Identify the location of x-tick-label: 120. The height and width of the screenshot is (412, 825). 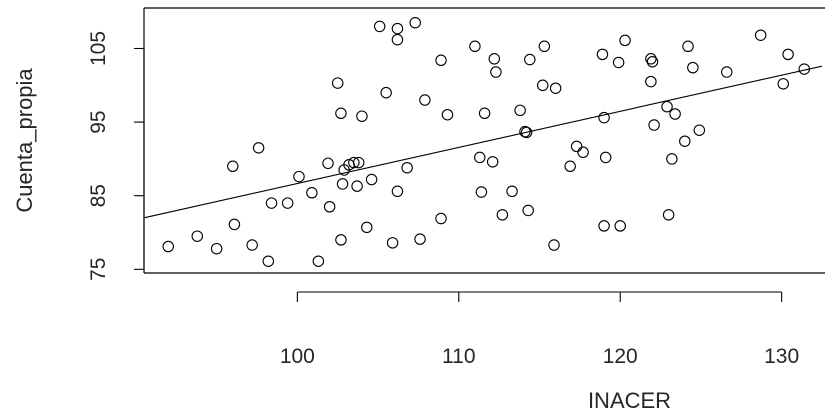
(620, 356).